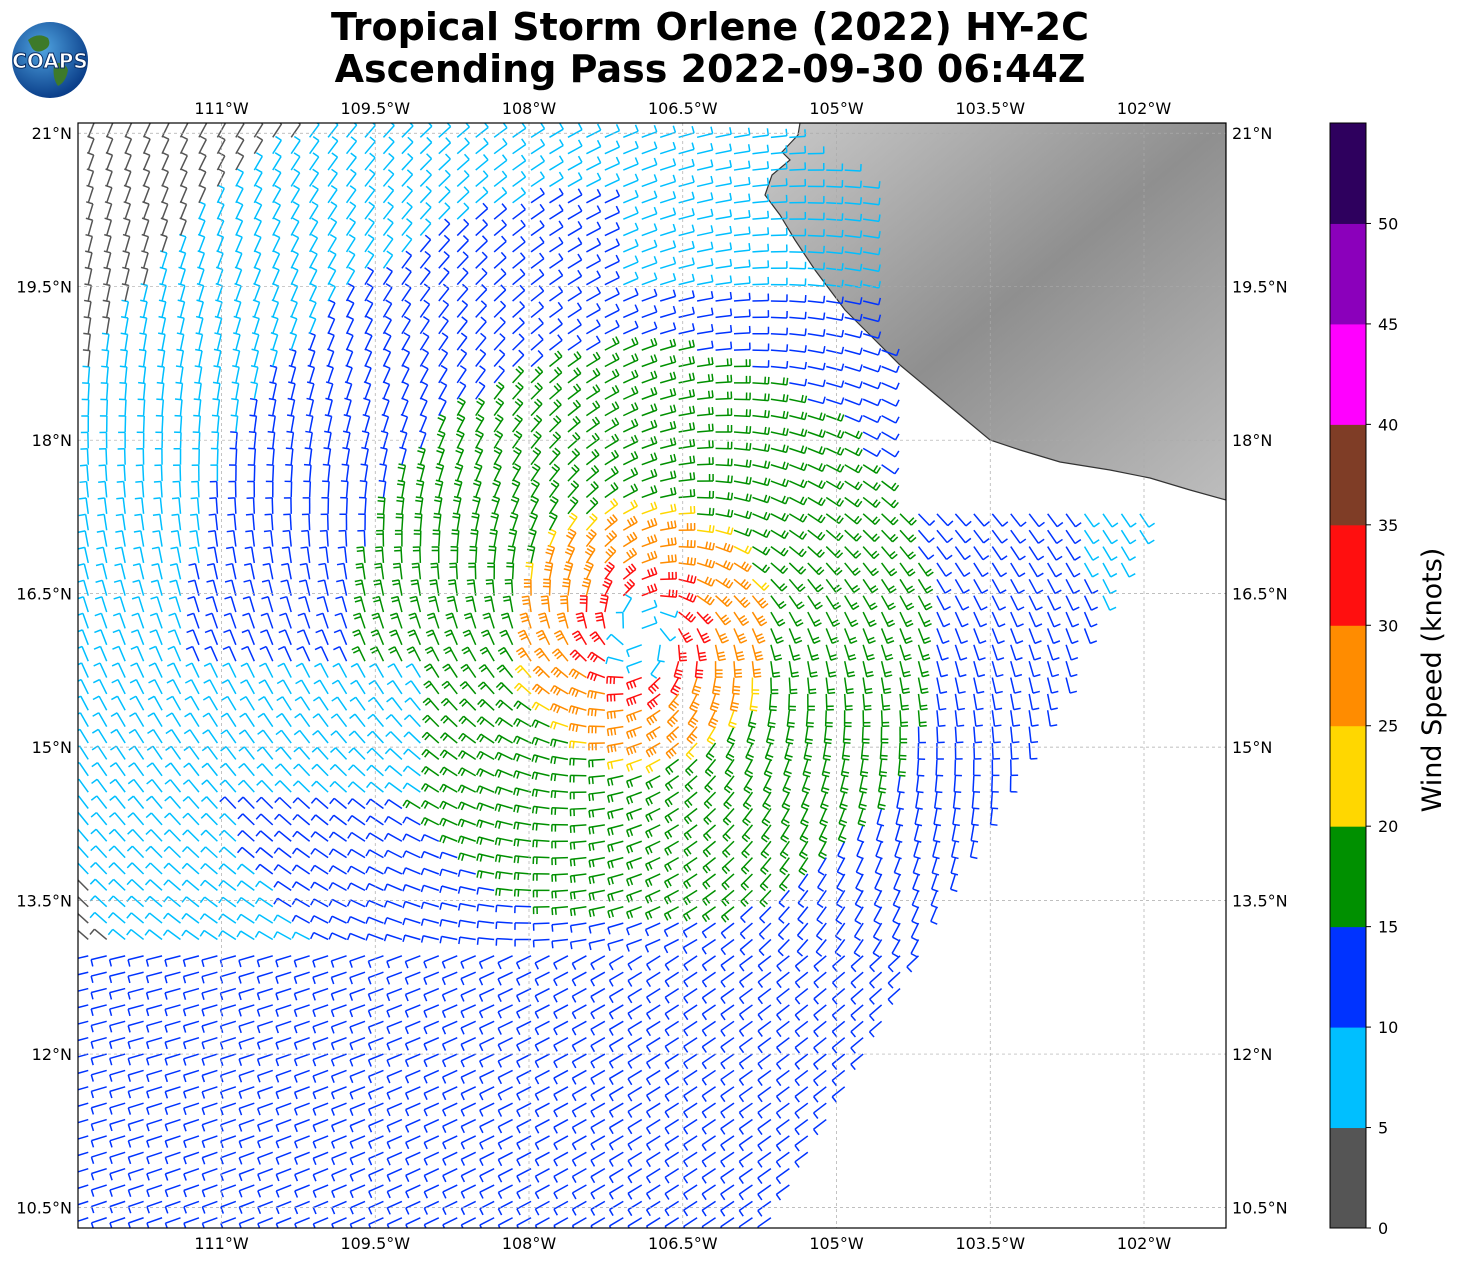 The width and height of the screenshot is (1466, 1264). I want to click on lon-tick-bottom: 106.5°W, so click(683, 1243).